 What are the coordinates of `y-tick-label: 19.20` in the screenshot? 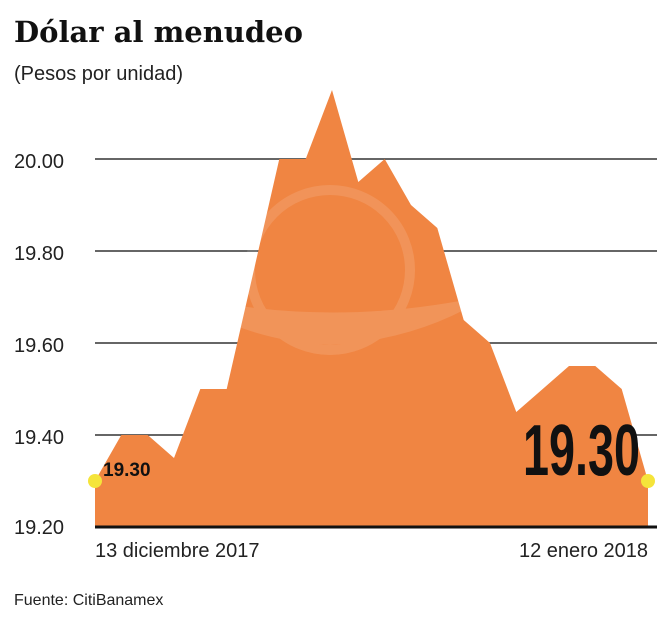 It's located at (39, 528).